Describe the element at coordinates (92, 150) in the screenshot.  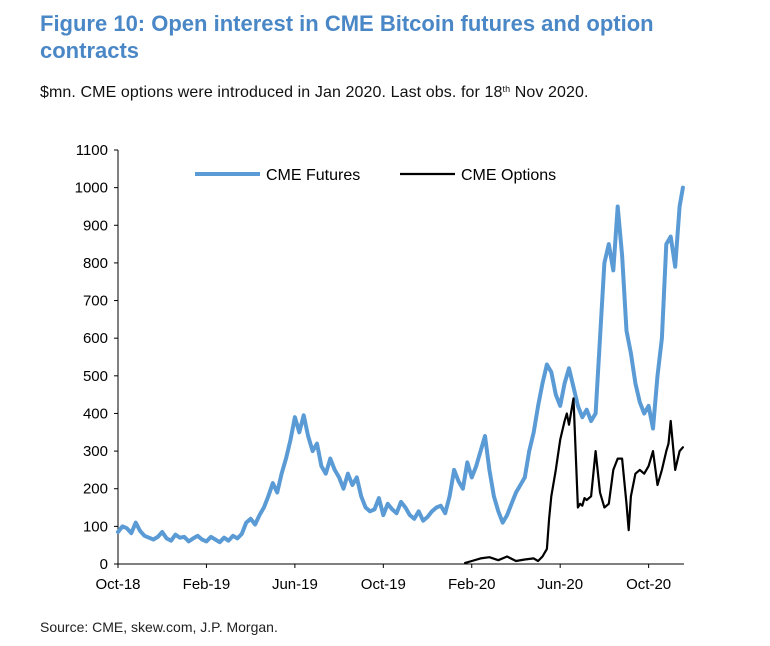
I see `y-tick-label: 1100` at that location.